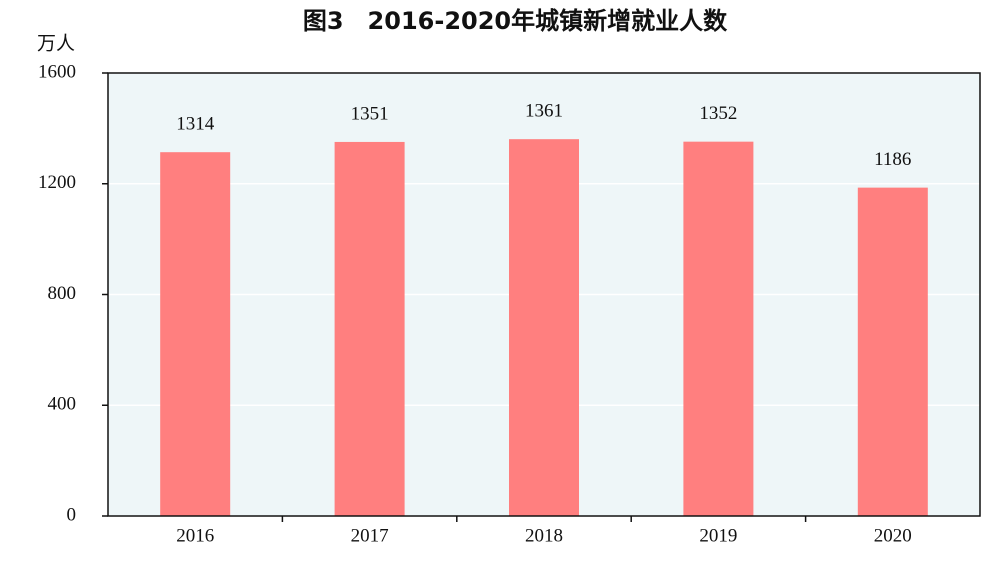  I want to click on value-label: 1186, so click(892, 159).